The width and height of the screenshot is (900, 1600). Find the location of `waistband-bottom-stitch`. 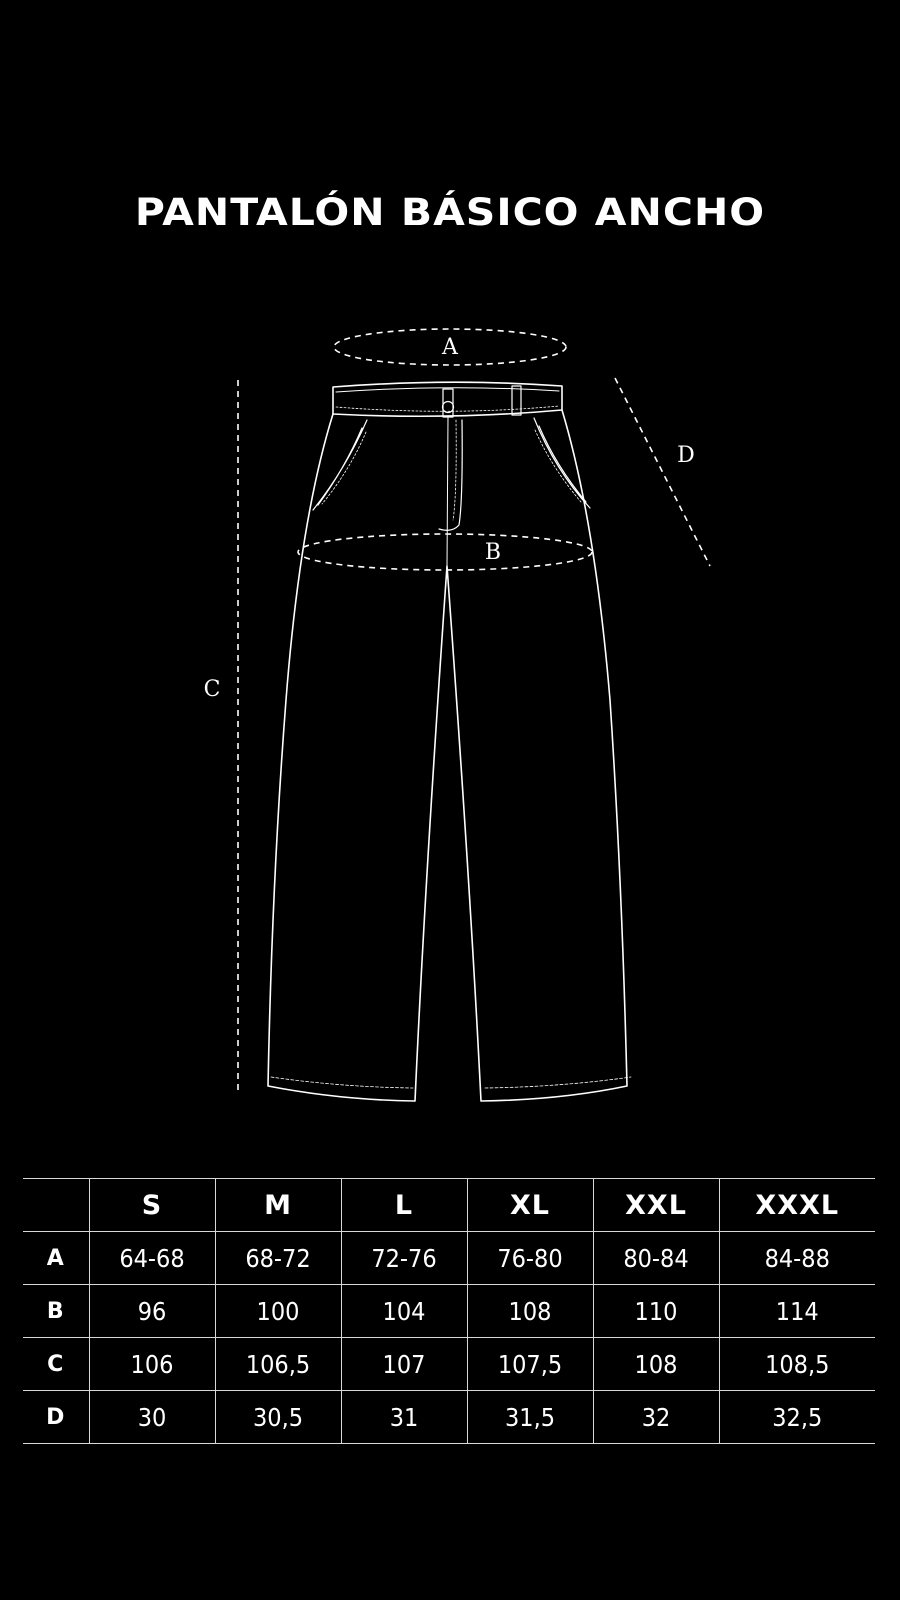

waistband-bottom-stitch is located at coordinates (447, 408).